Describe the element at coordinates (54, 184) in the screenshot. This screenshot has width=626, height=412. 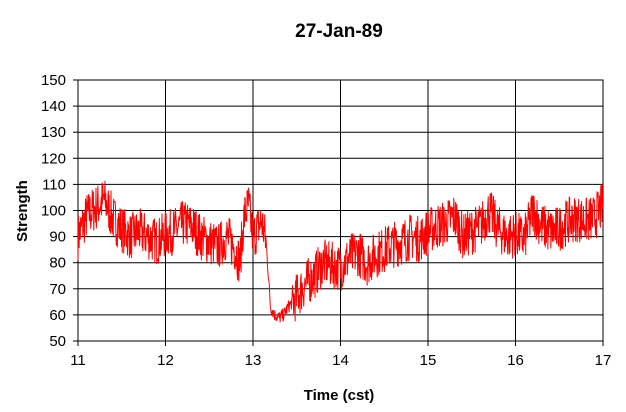
I see `y-tick-label: 110` at that location.